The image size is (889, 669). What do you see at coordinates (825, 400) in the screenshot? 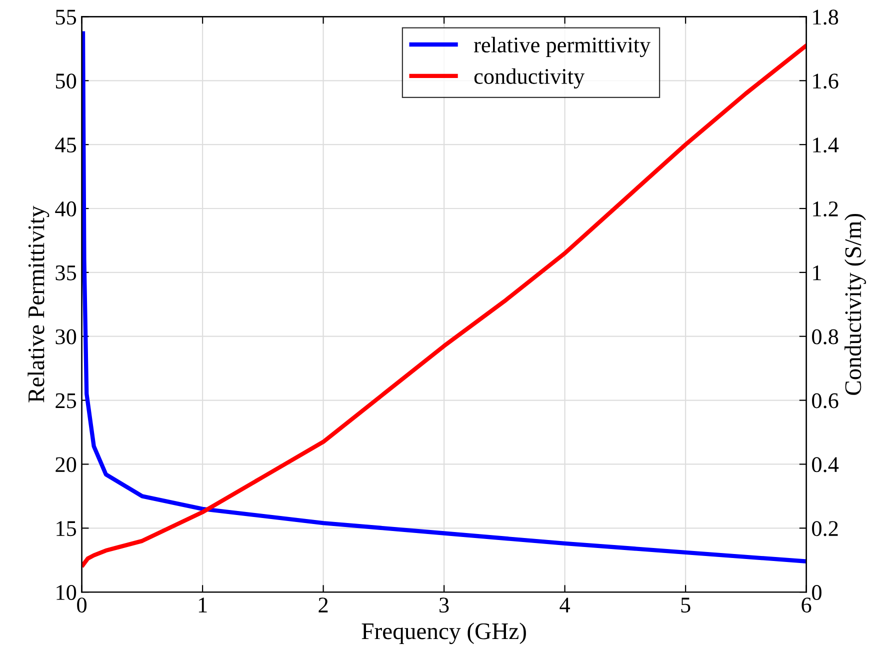
I see `y2-tick-label: 0.6` at bounding box center [825, 400].